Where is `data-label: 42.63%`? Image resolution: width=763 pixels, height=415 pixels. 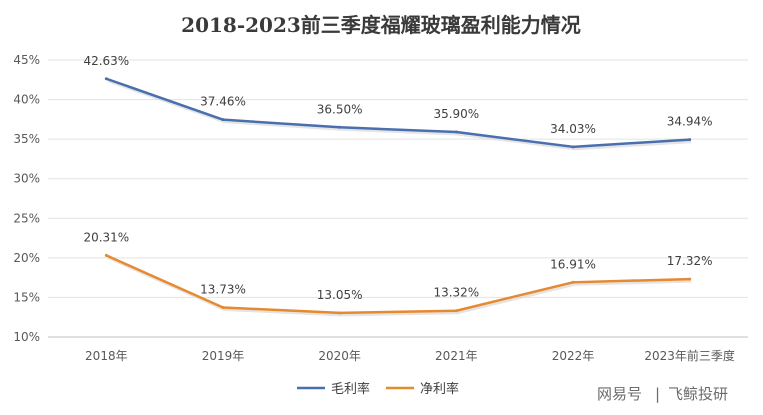 data-label: 42.63% is located at coordinates (106, 61).